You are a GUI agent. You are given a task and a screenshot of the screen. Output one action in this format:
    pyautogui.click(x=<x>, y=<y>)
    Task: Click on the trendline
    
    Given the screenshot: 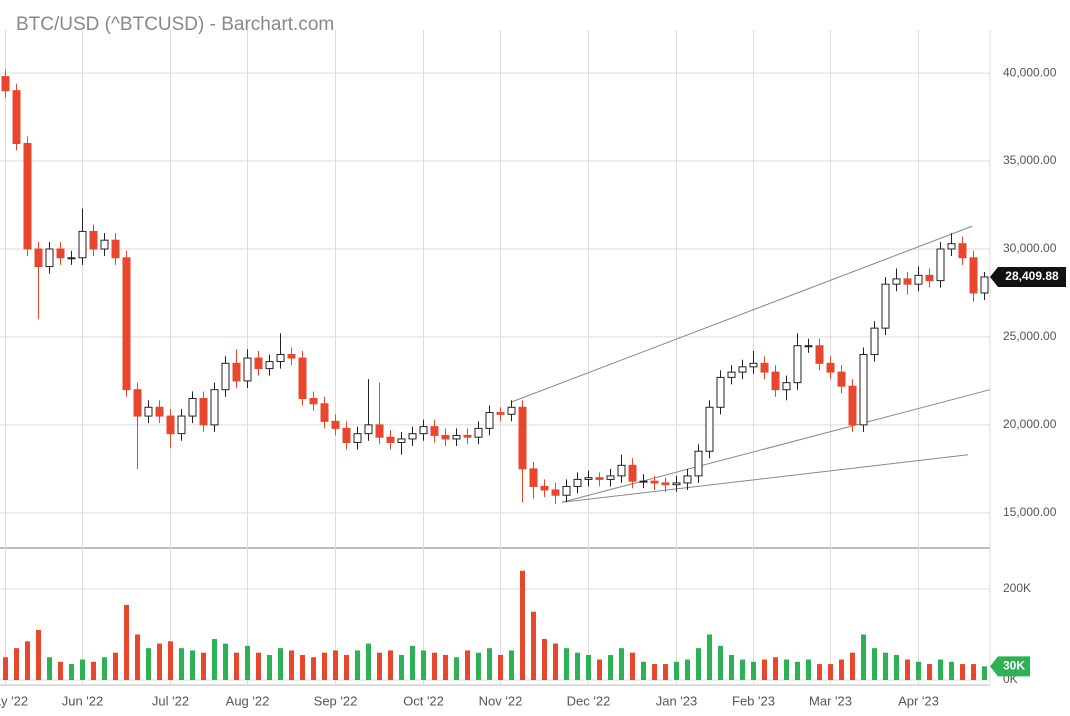 What is the action you would take?
    pyautogui.click(x=765, y=478)
    